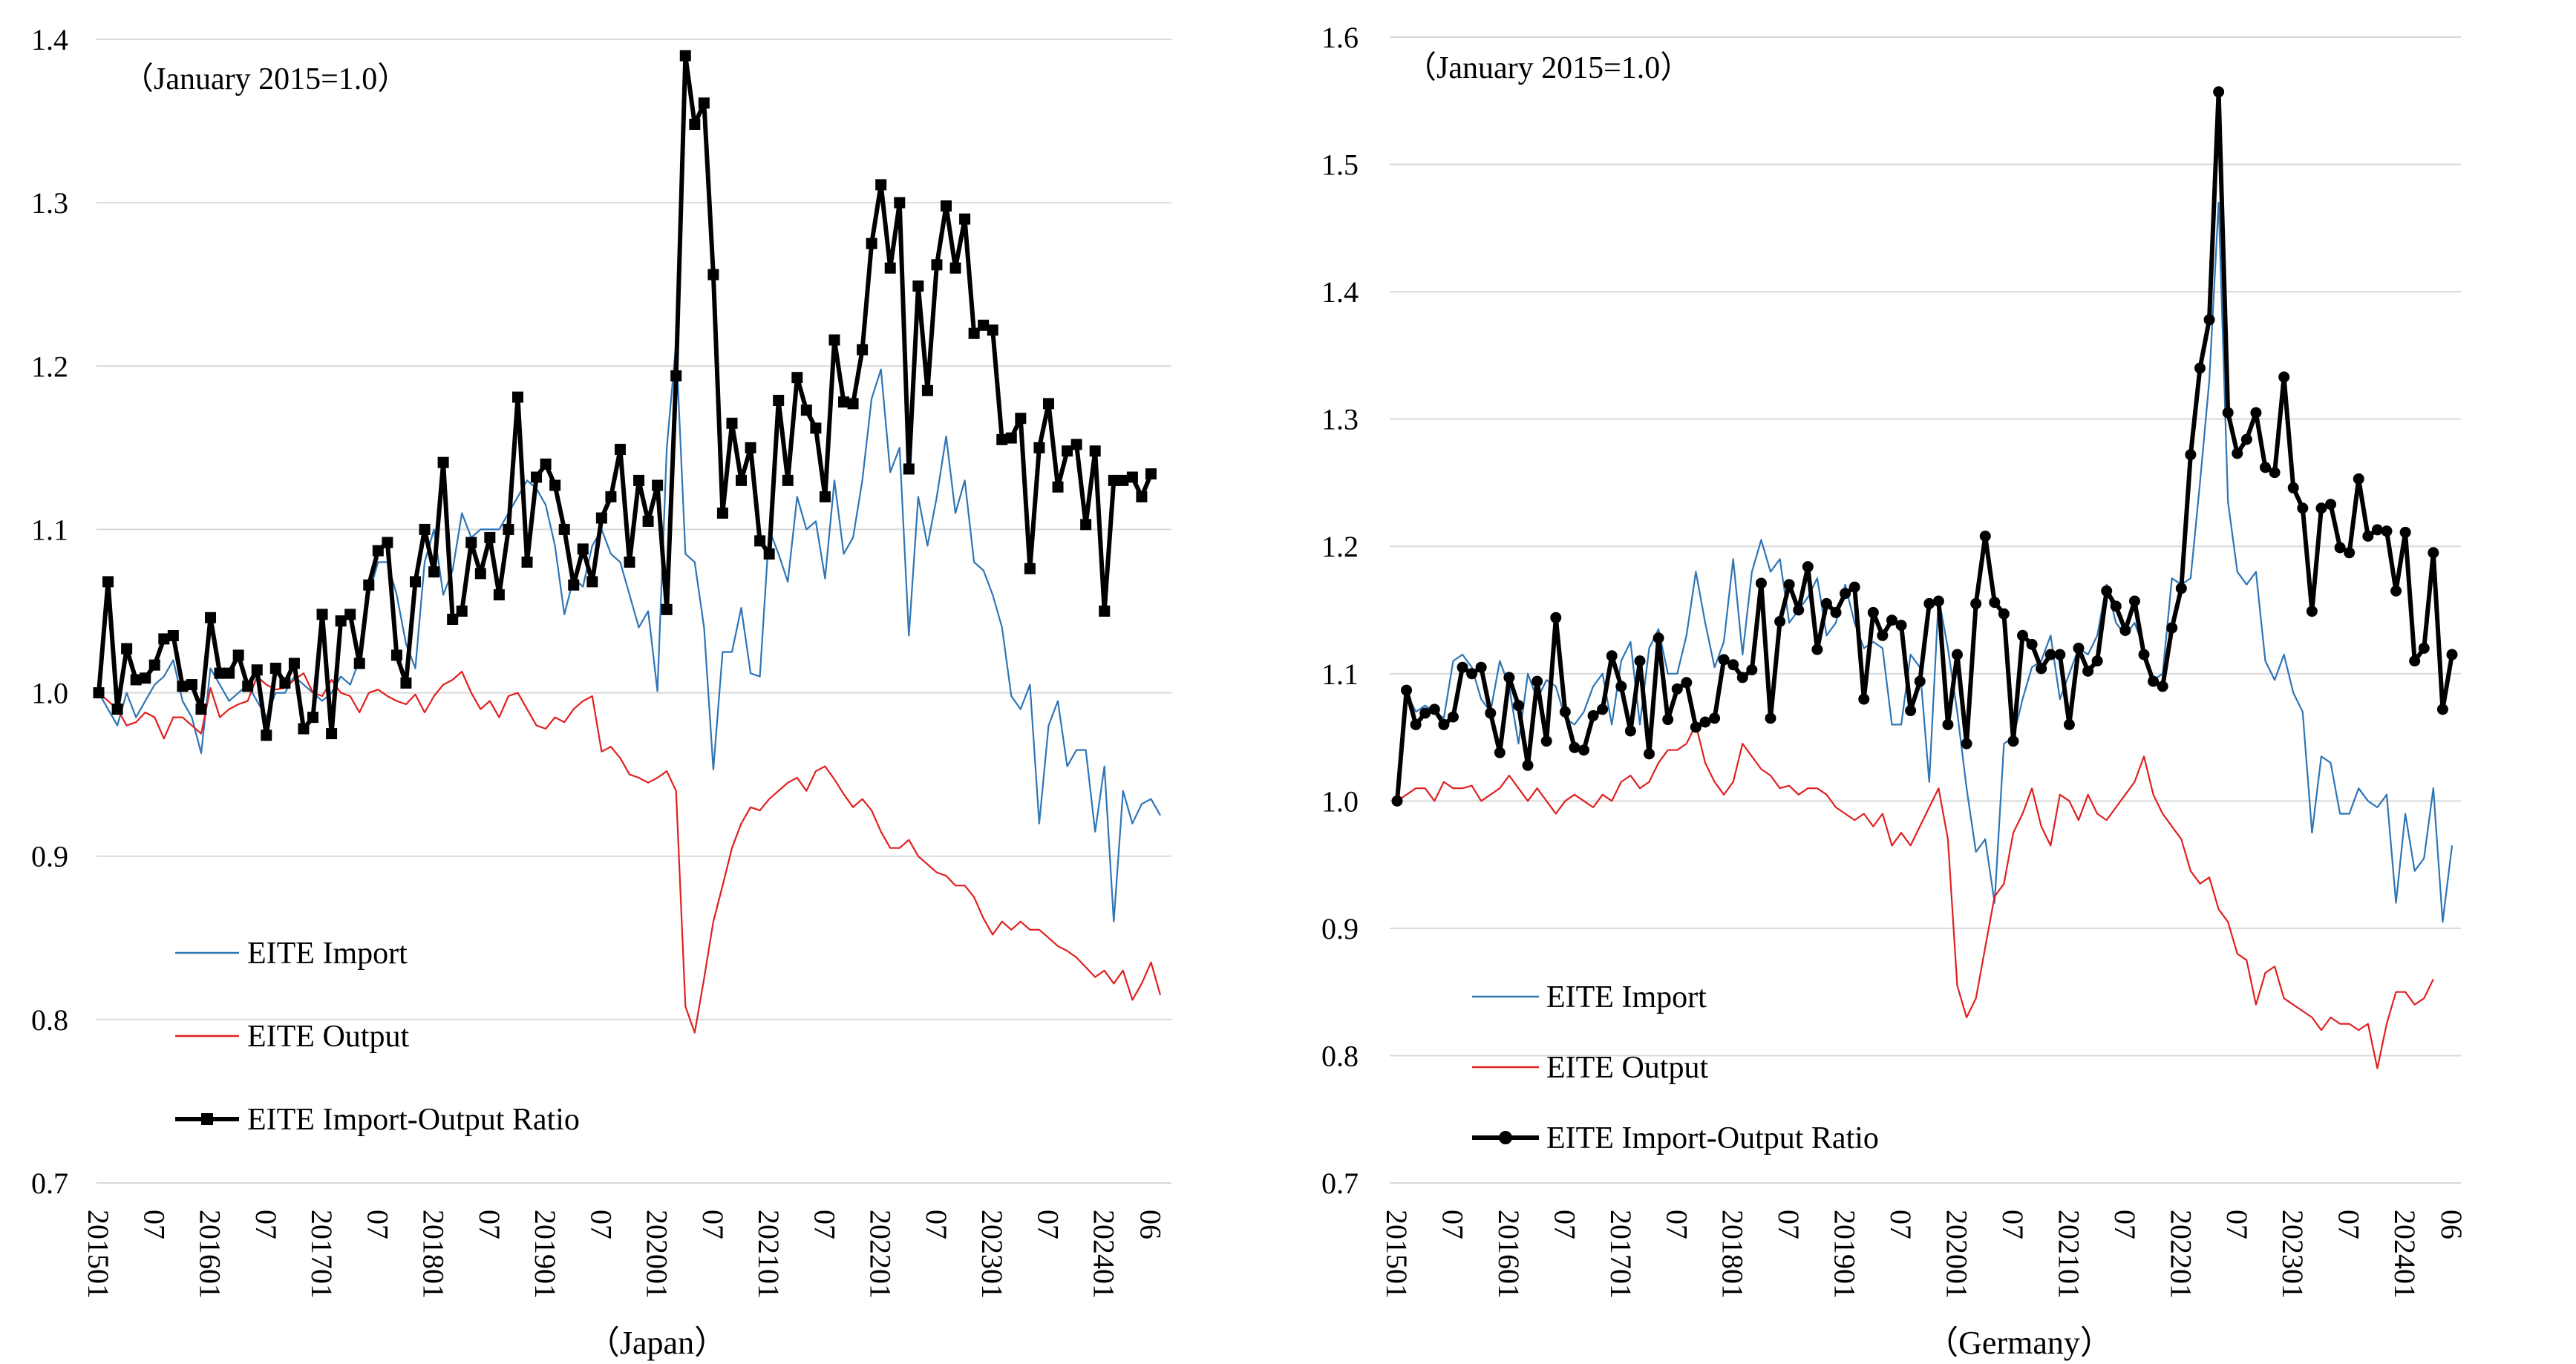 This screenshot has height=1364, width=2576. What do you see at coordinates (49, 1183) in the screenshot?
I see `japan-y-tick-label: 0.7` at bounding box center [49, 1183].